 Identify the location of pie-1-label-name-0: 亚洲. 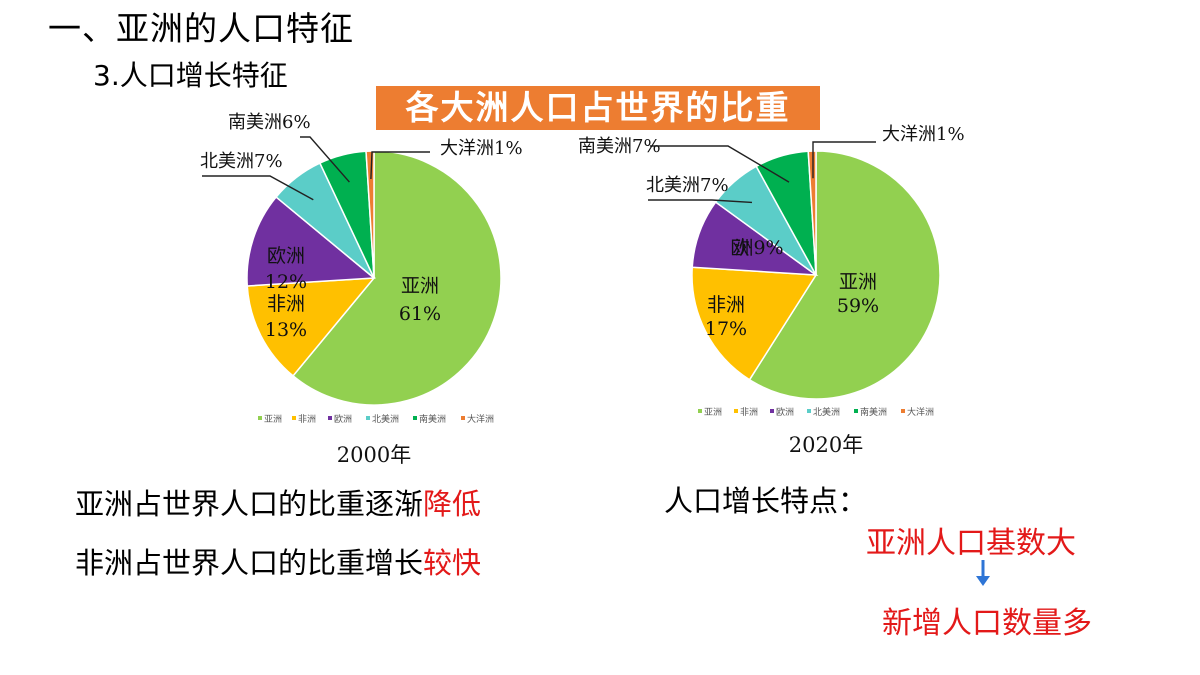
(858, 282).